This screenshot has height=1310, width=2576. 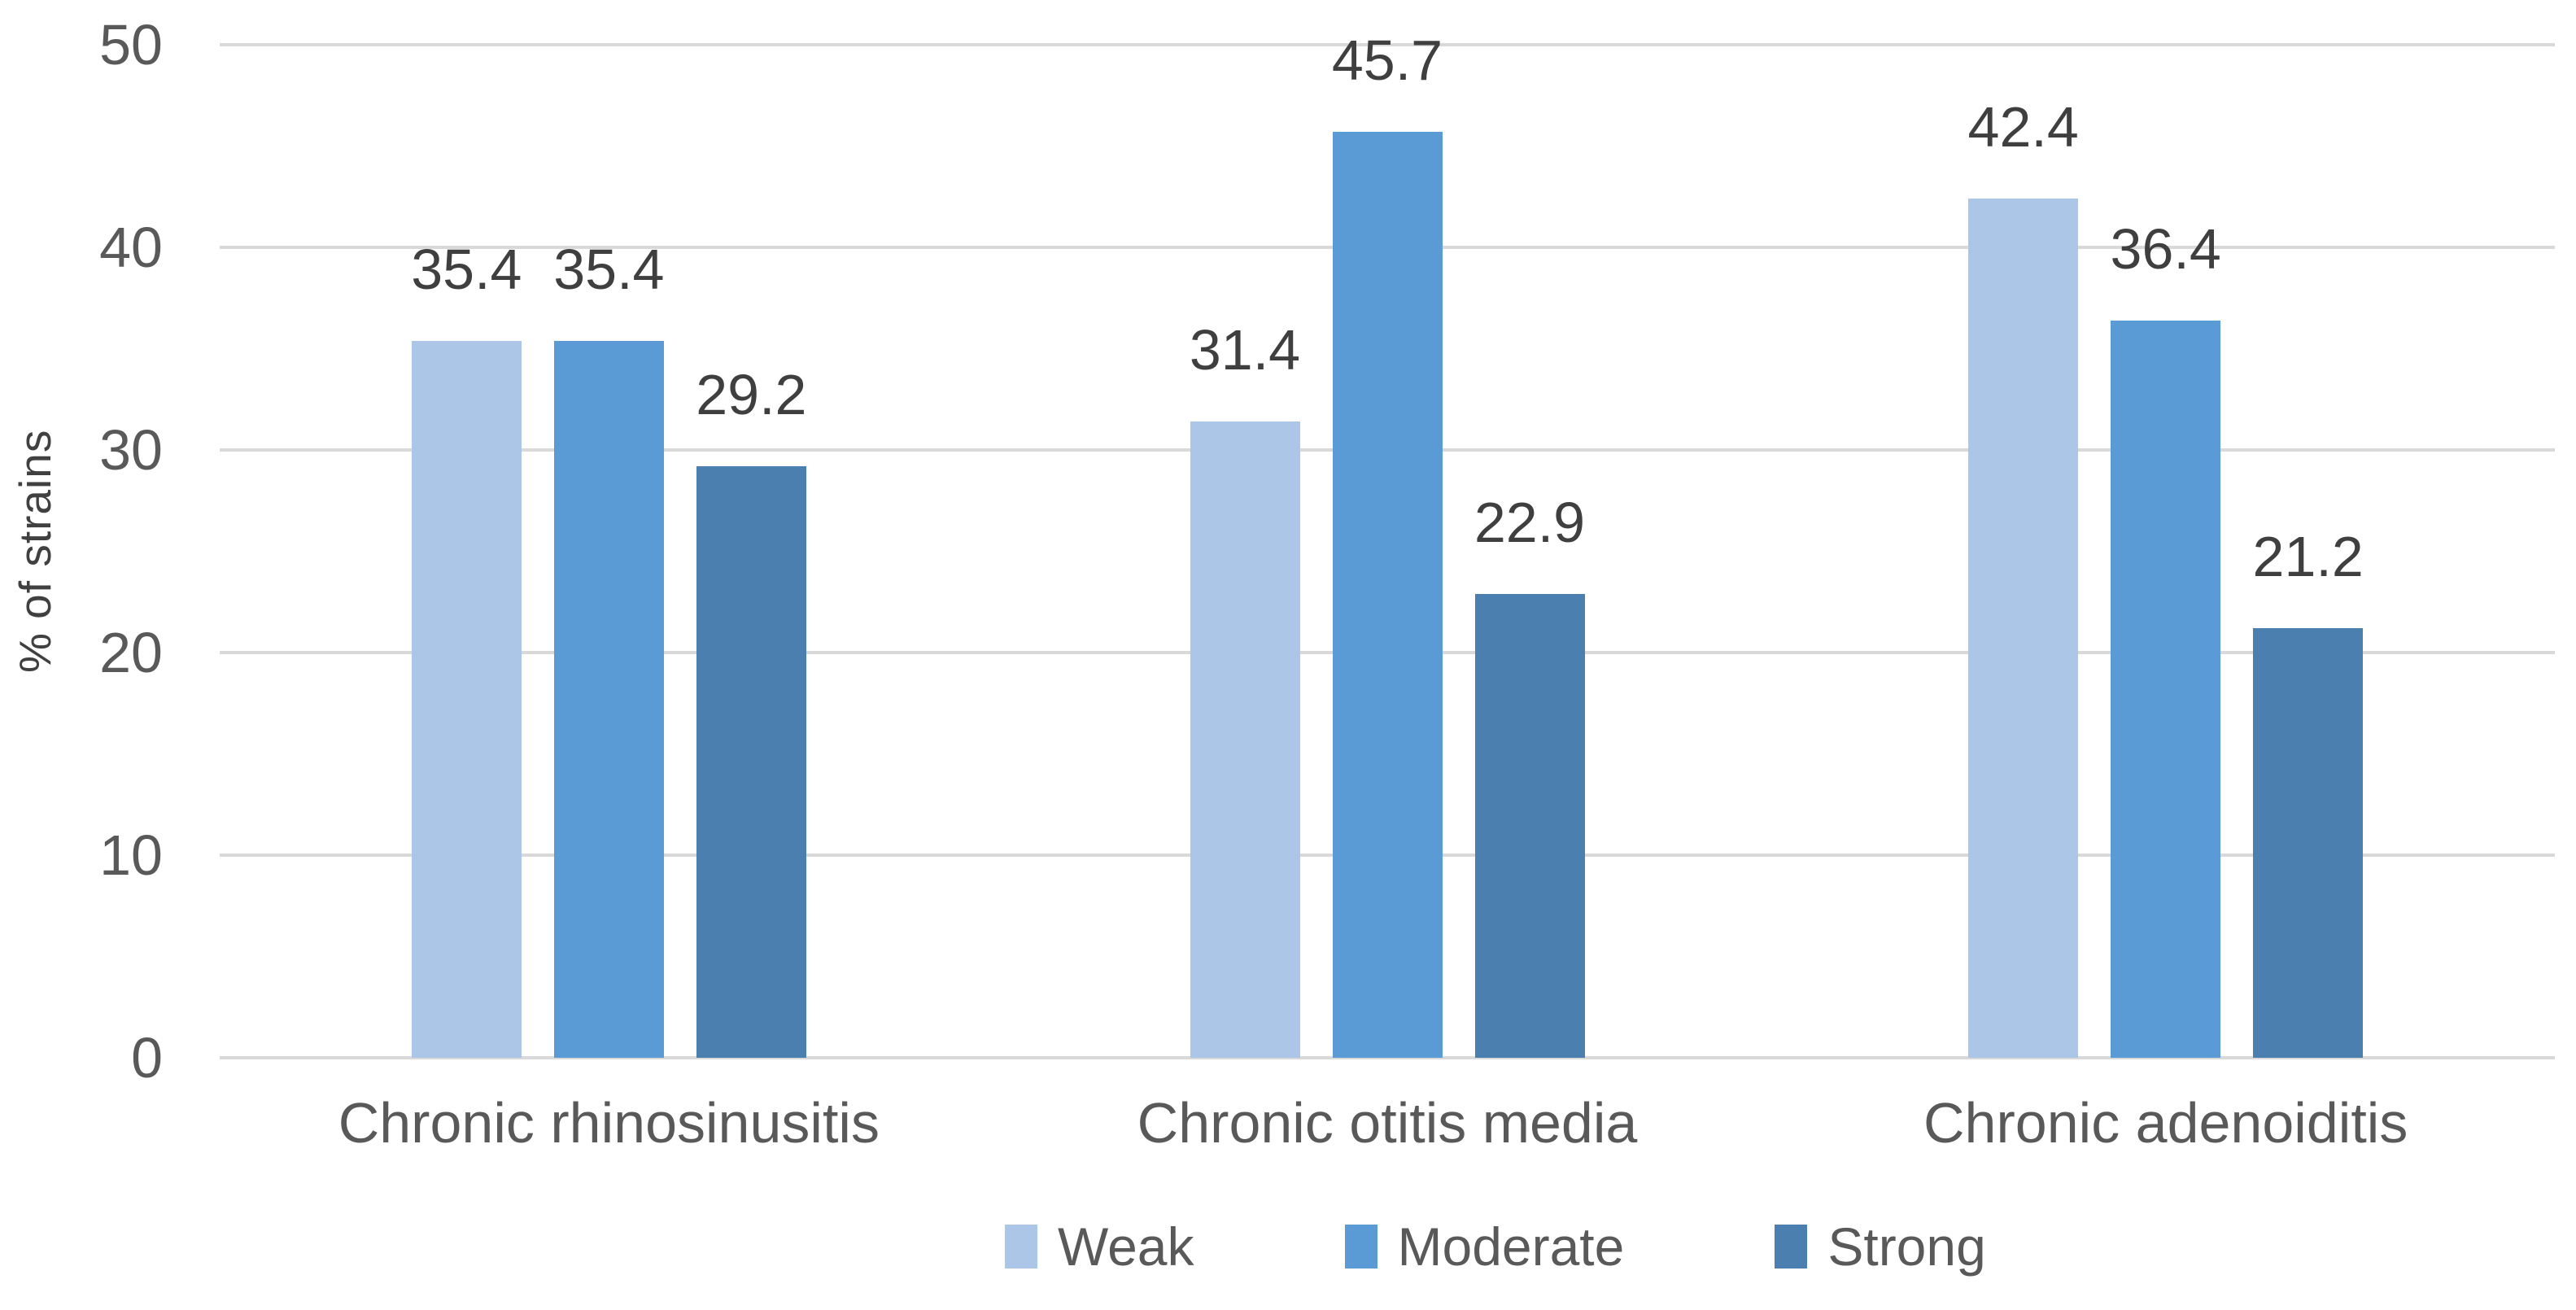 I want to click on bar-slot-moderate: 36.4, so click(x=2165, y=551).